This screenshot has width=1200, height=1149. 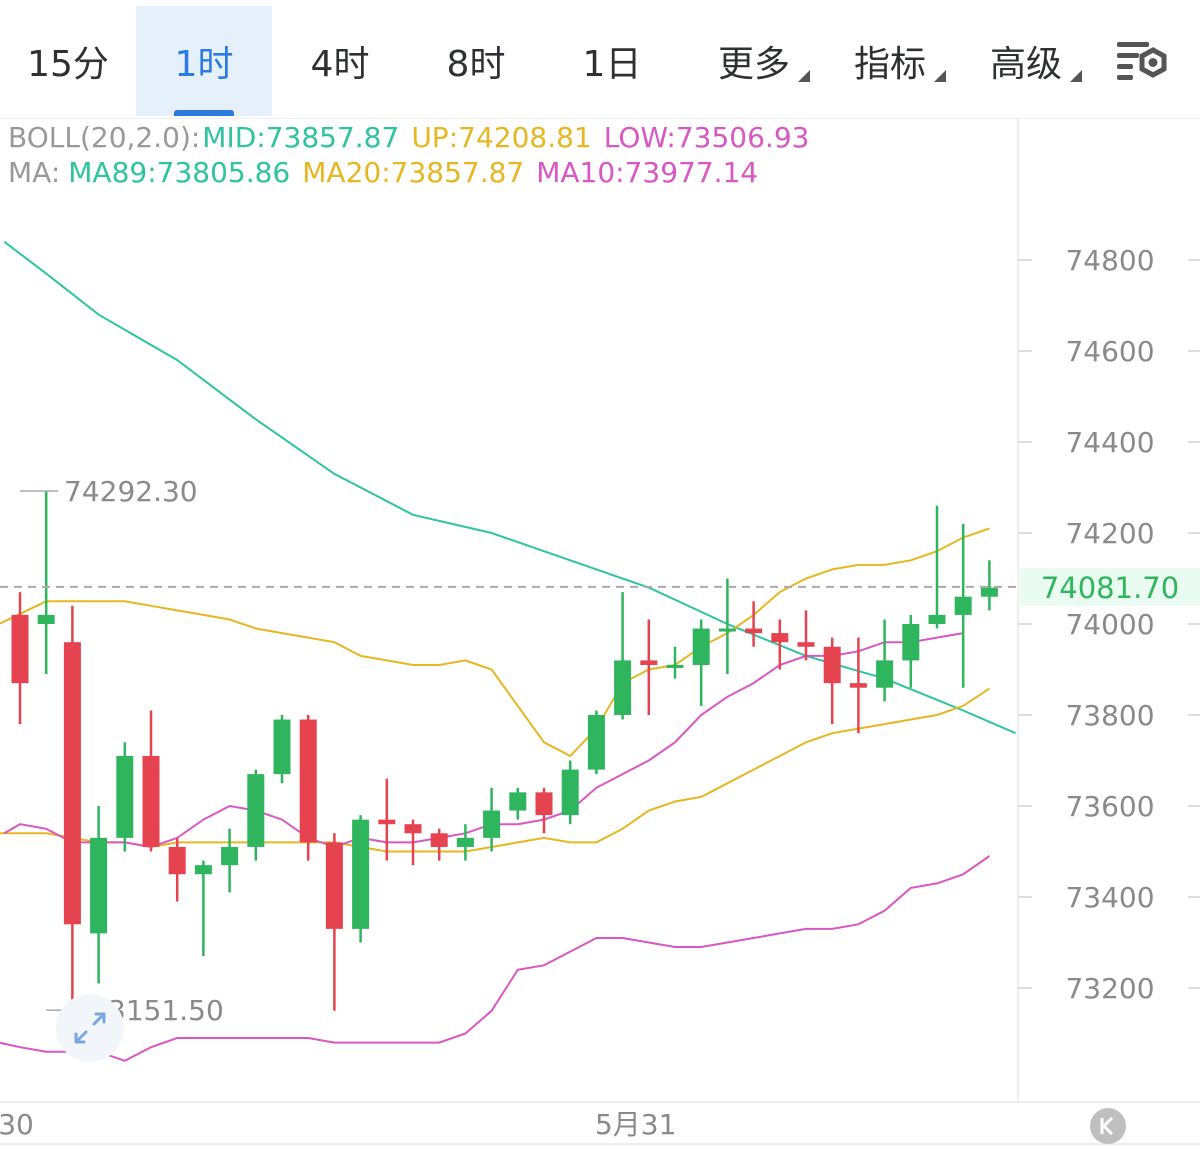 I want to click on price-tick-label: 74600, so click(x=1109, y=351).